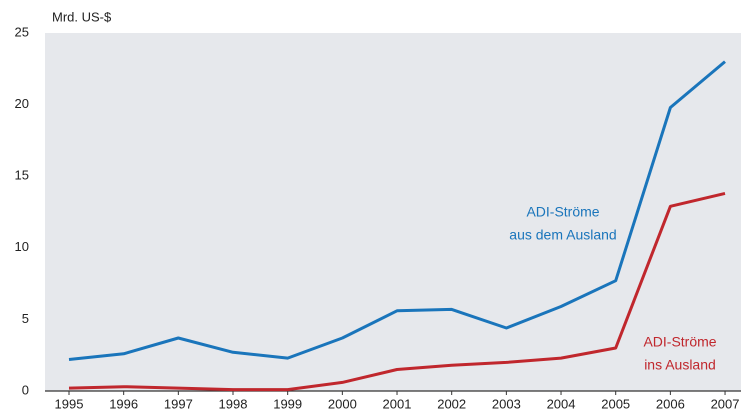 Image resolution: width=741 pixels, height=412 pixels. What do you see at coordinates (451, 403) in the screenshot?
I see `x-tick-label: 2002` at bounding box center [451, 403].